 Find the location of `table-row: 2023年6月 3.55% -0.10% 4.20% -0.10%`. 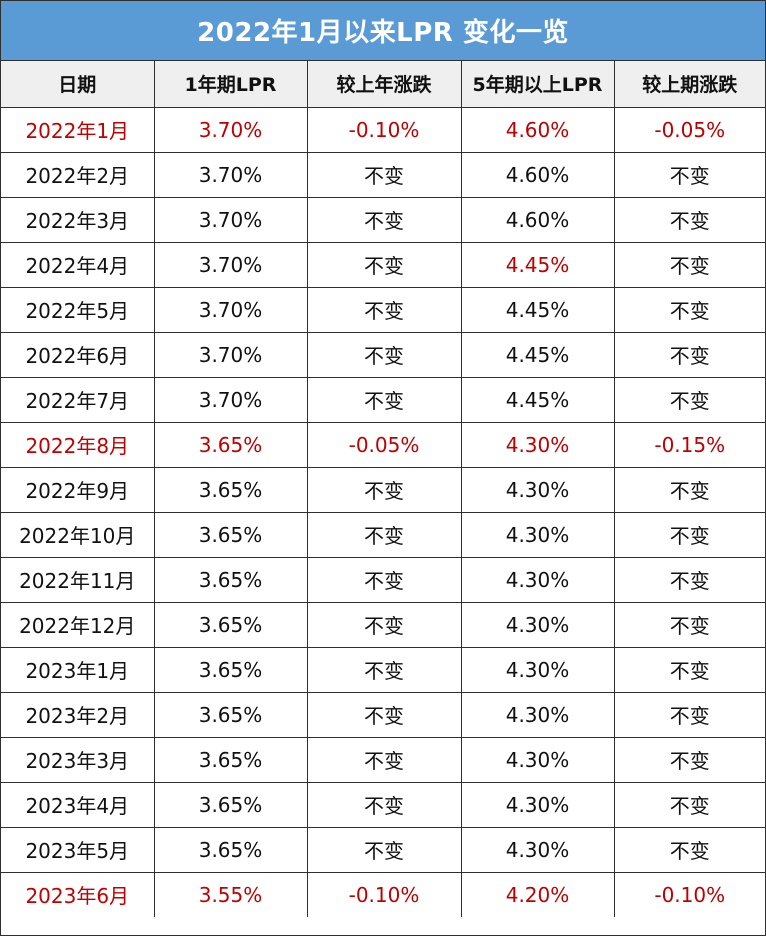

table-row: 2023年6月 3.55% -0.10% 4.20% -0.10% is located at coordinates (383, 894).